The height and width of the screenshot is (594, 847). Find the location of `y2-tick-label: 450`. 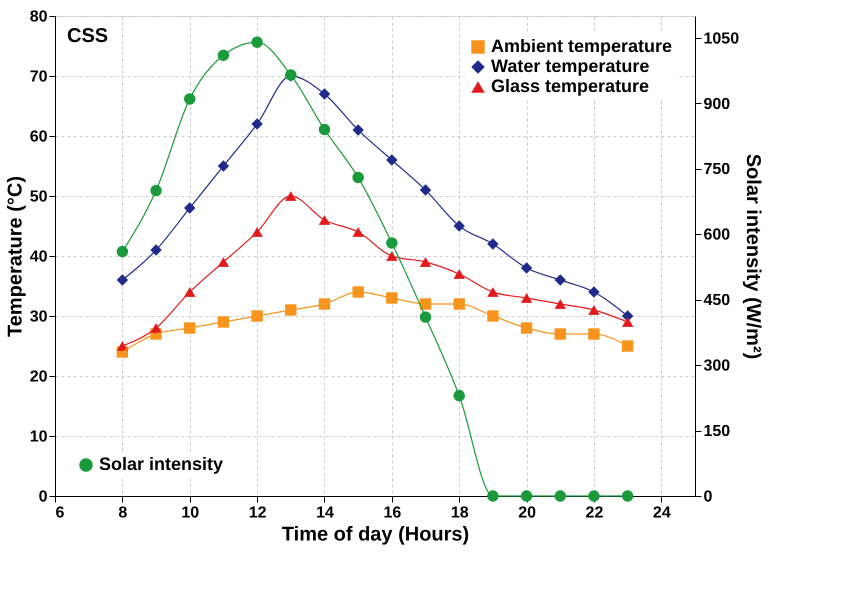

y2-tick-label: 450 is located at coordinates (717, 301).